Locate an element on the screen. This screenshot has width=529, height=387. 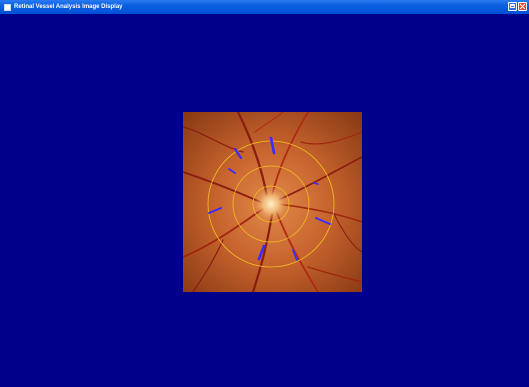
optic-disc-ring is located at coordinates (271, 204).